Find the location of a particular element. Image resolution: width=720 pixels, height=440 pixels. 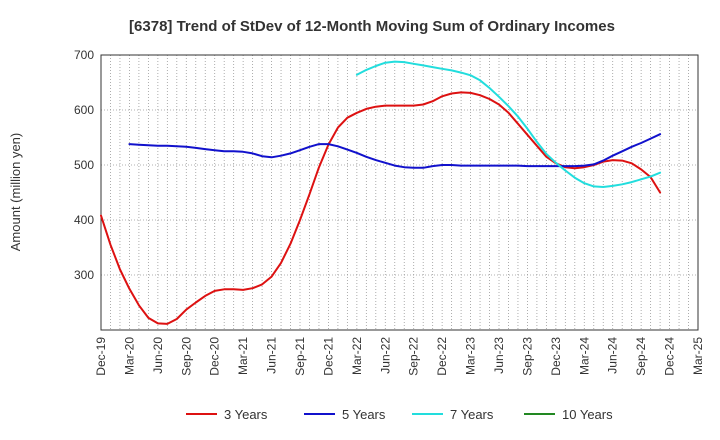

x-tick-label: Mar-24 is located at coordinates (584, 356).